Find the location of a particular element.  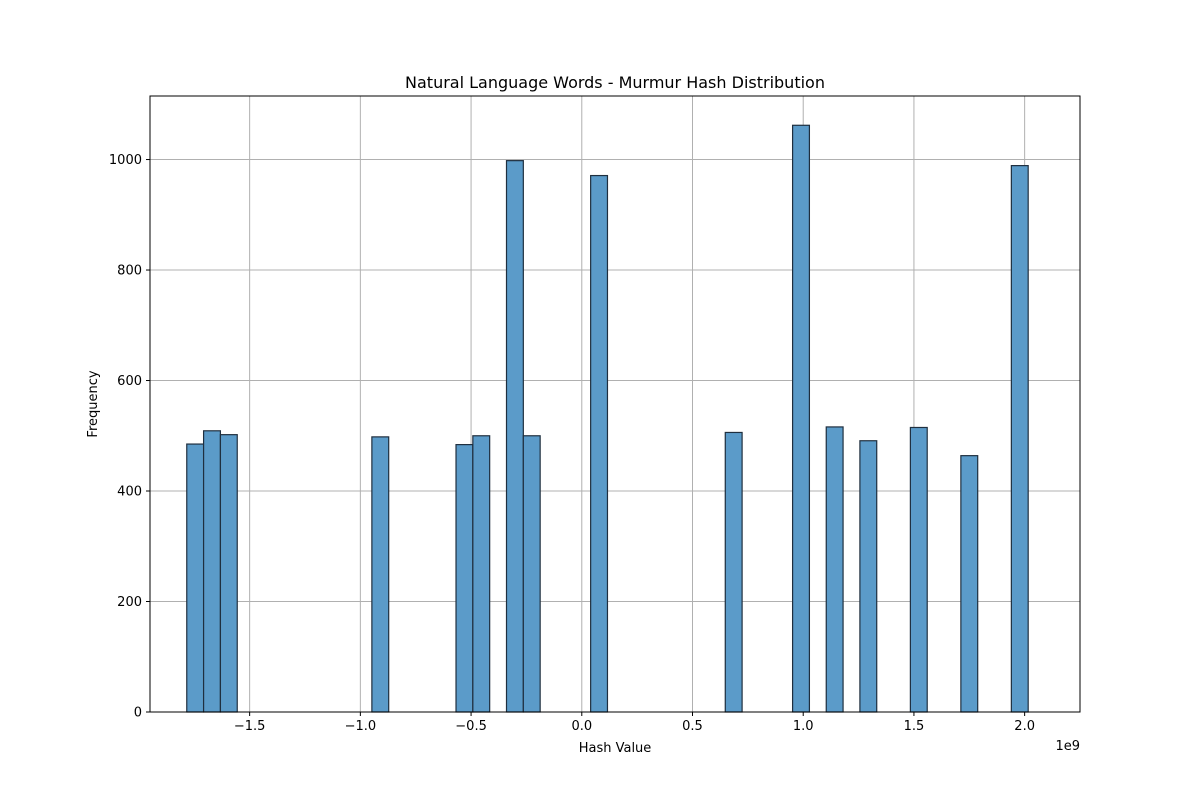

y-axis-ticks: 0 200 400 600 800 1000 is located at coordinates (129, 437).